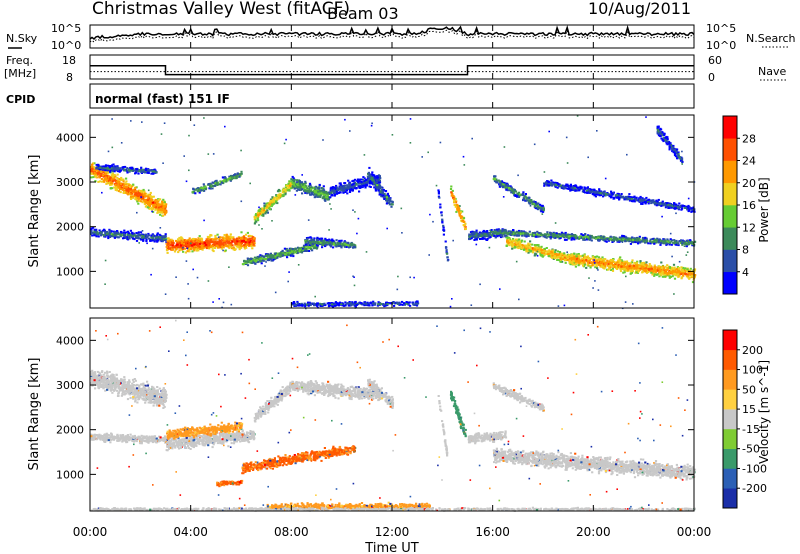 The height and width of the screenshot is (554, 800). What do you see at coordinates (772, 71) in the screenshot?
I see `nave-label: Nave` at bounding box center [772, 71].